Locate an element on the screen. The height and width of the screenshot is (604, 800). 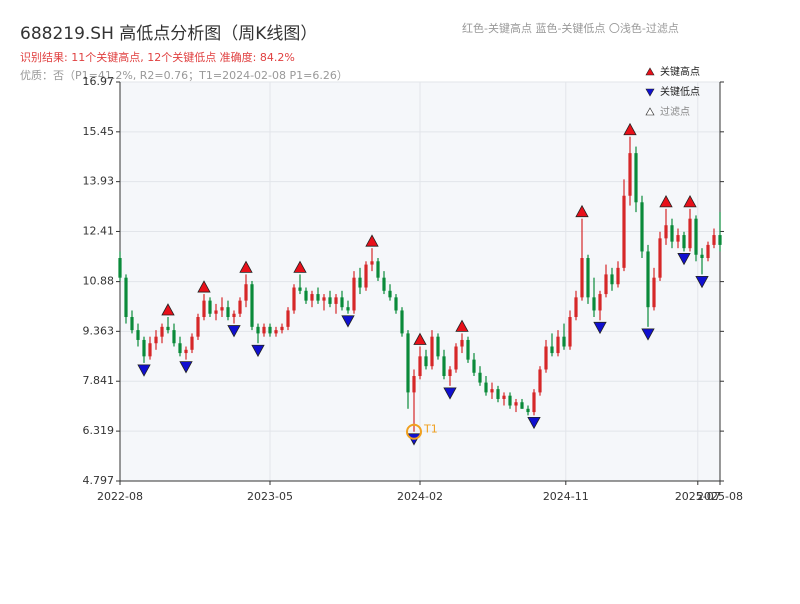
y-tick-label: 15.45 is located at coordinates (99, 131).